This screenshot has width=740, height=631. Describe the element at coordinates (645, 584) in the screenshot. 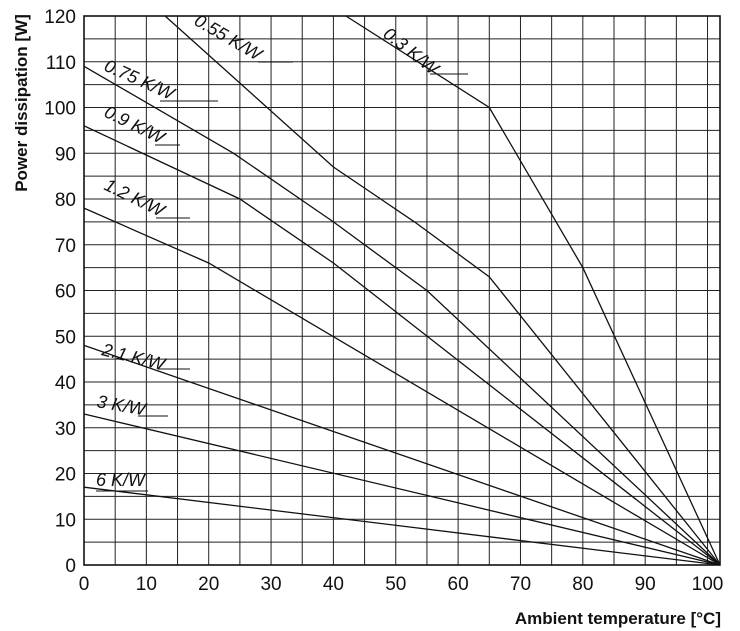

I see `x-tick-label: 90` at that location.